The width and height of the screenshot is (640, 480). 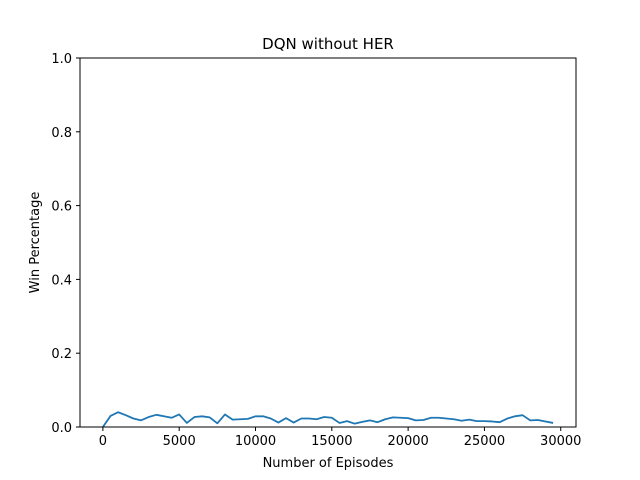 What do you see at coordinates (328, 463) in the screenshot?
I see `x-axis-label: Number of Episodes` at bounding box center [328, 463].